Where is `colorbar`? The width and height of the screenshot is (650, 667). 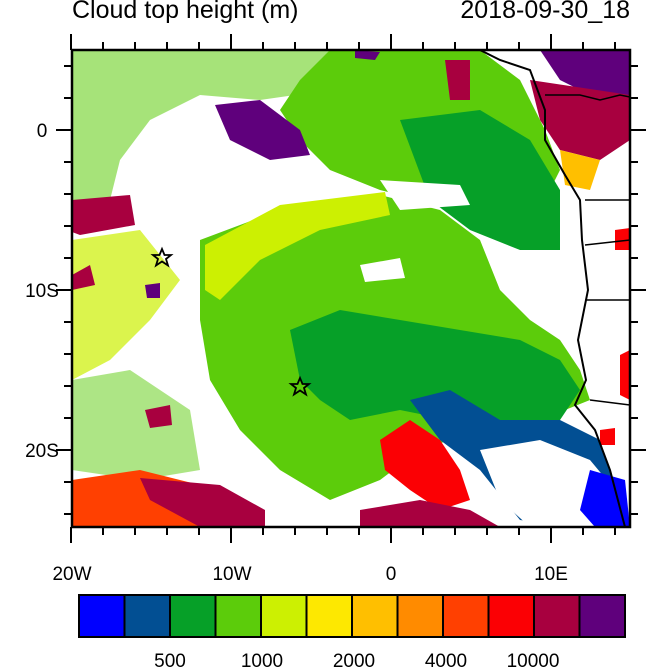
colorbar is located at coordinates (352, 616).